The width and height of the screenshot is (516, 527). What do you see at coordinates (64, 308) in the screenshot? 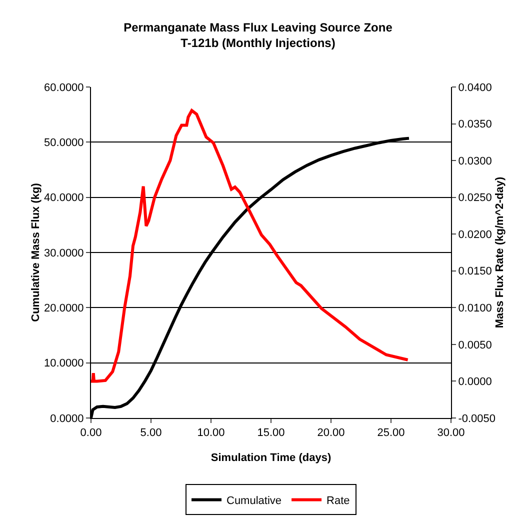
I see `y-tick-label: 20.0000` at bounding box center [64, 308].